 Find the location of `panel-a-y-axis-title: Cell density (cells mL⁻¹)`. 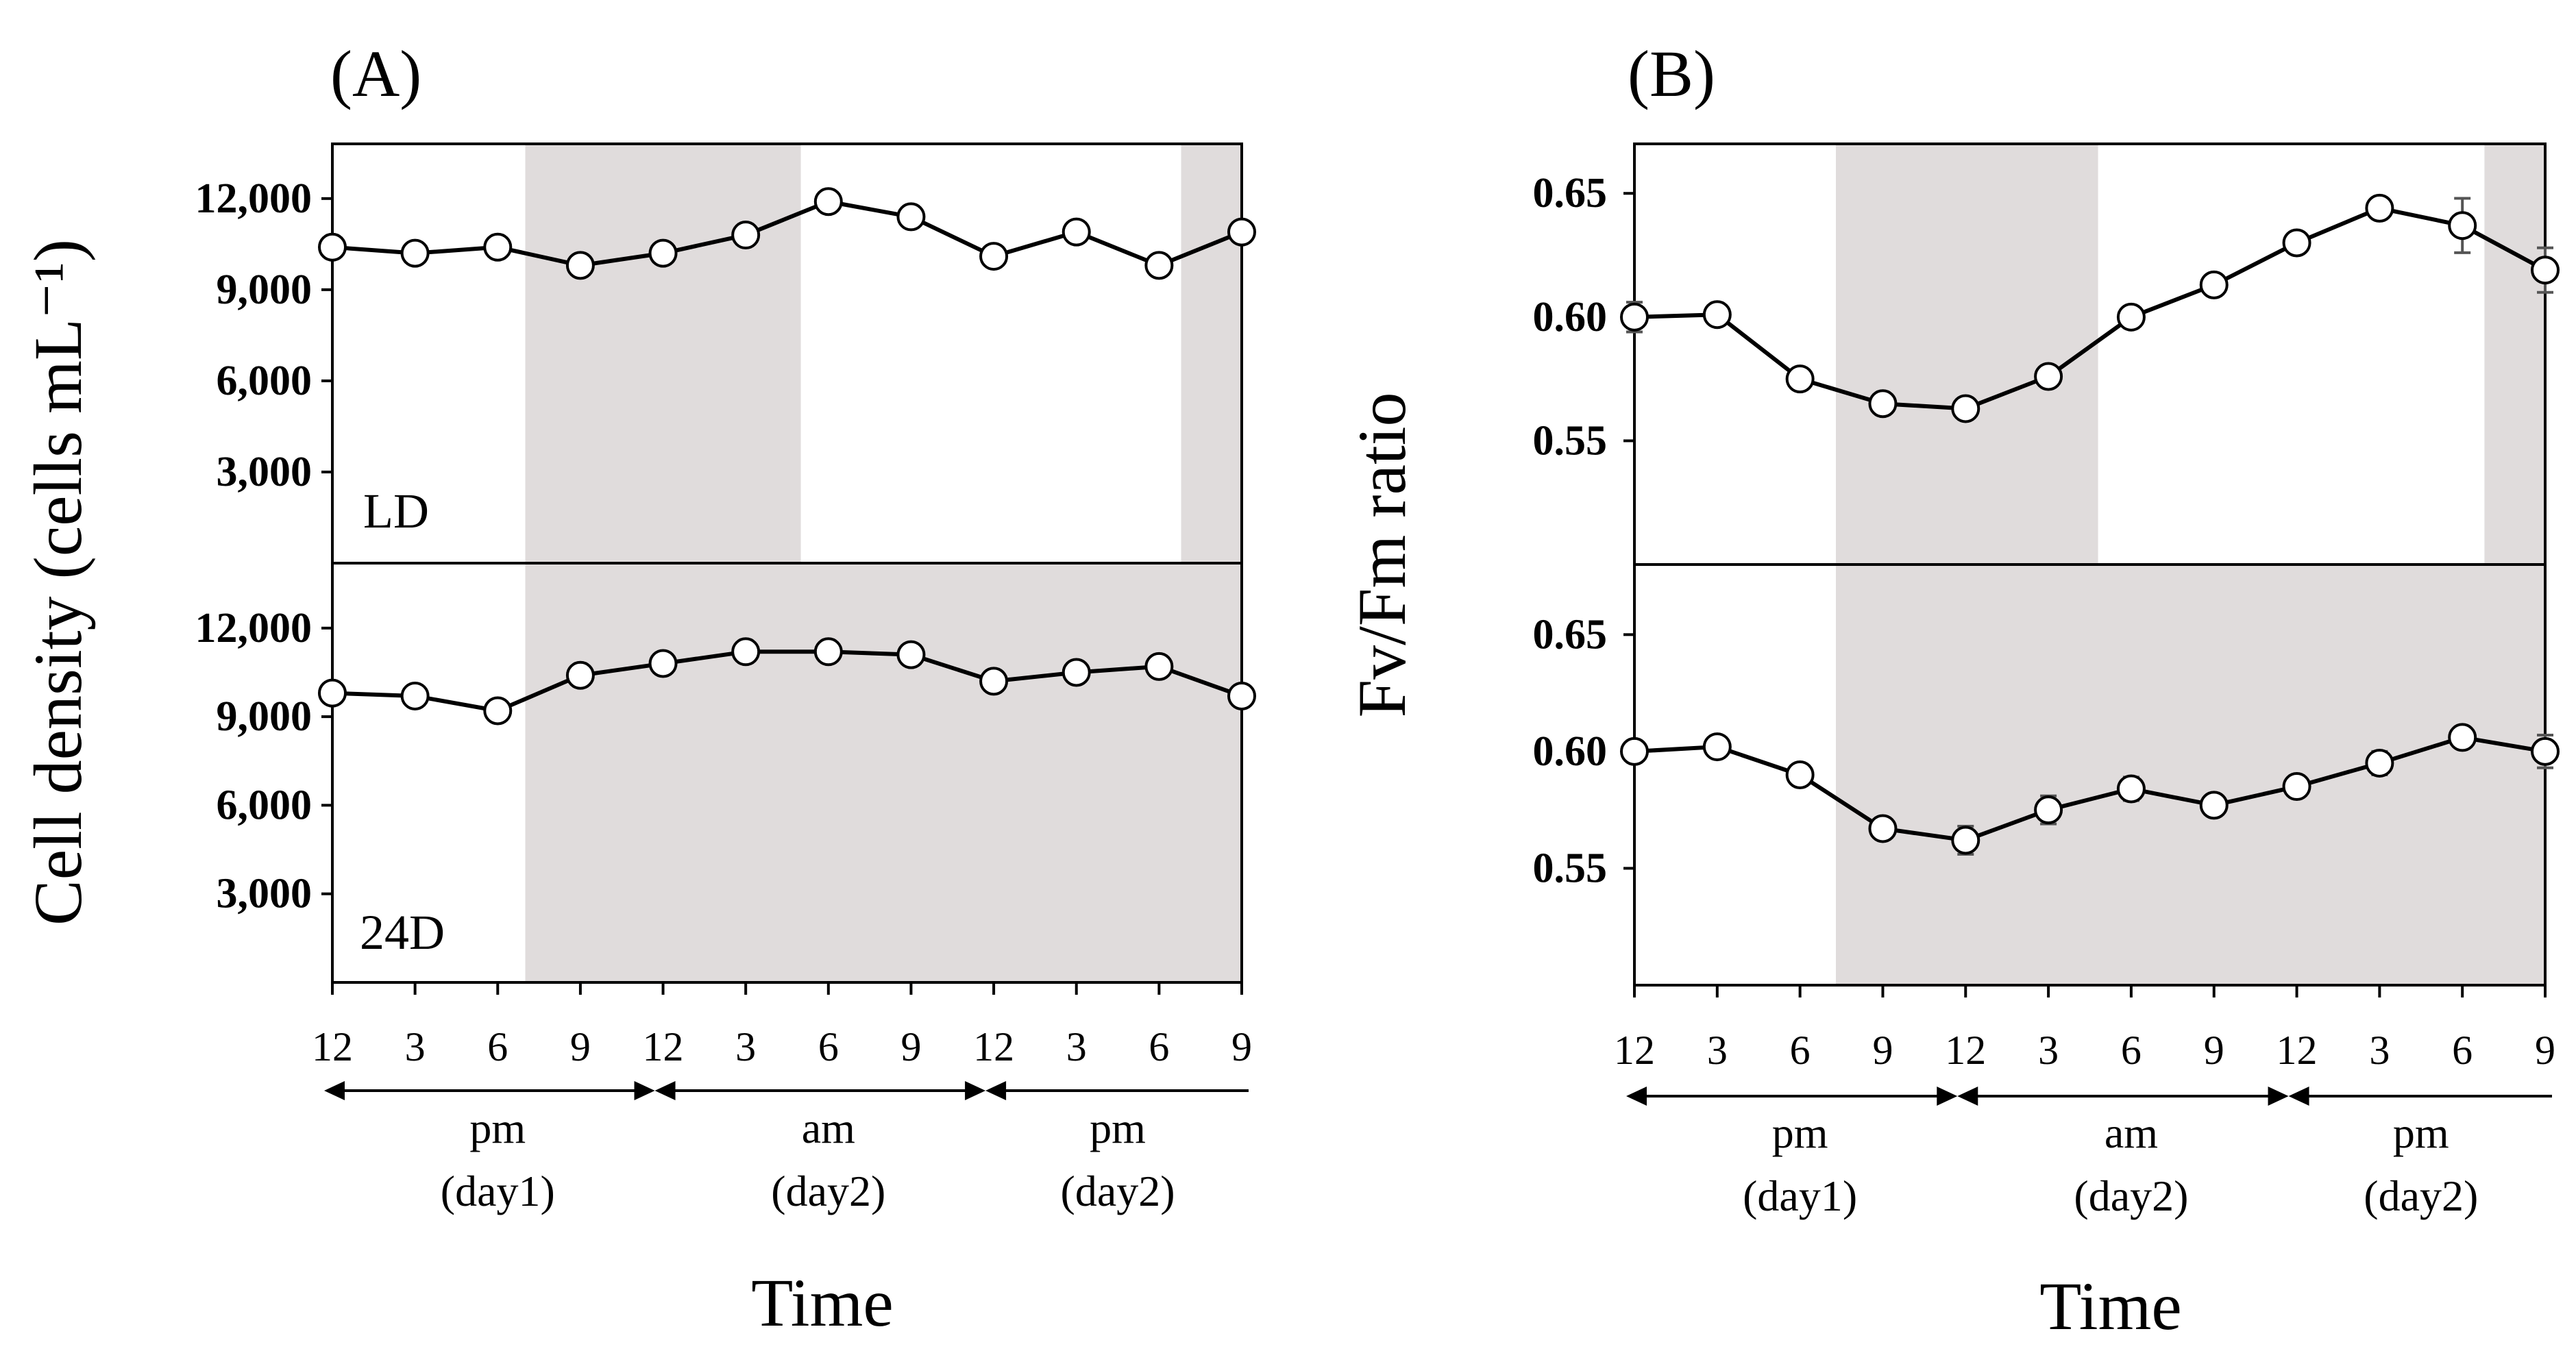

panel-a-y-axis-title: Cell density (cells mL⁻¹) is located at coordinates (58, 582).